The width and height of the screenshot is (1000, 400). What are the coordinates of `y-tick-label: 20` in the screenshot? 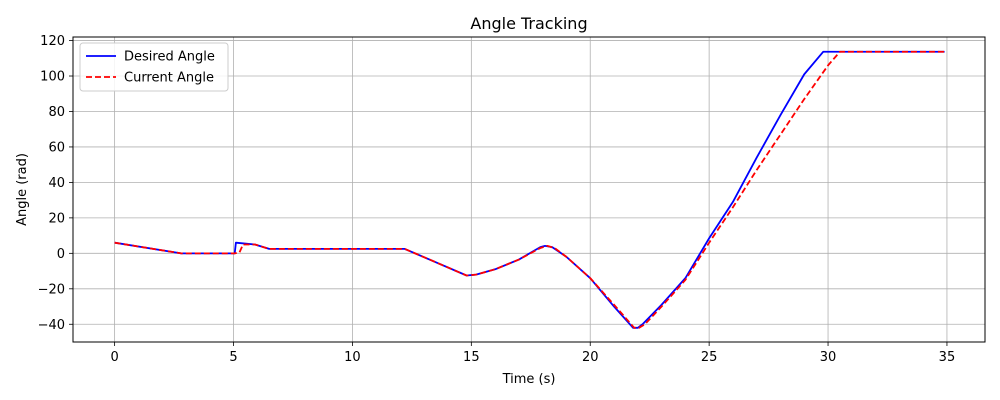 It's located at (56, 218).